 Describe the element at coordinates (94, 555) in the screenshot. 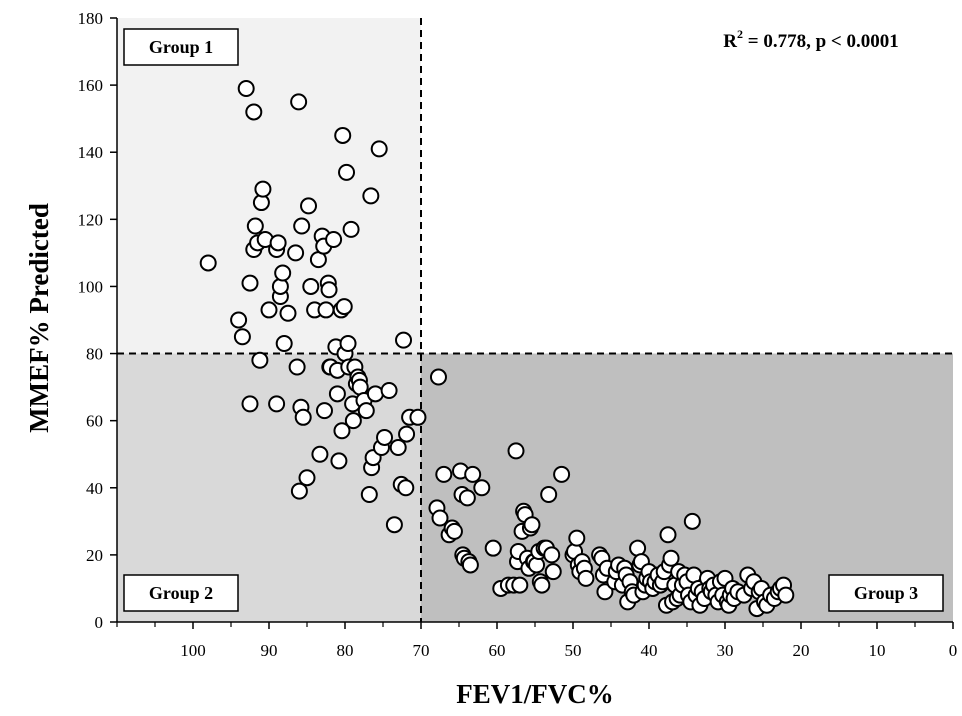

I see `y-tick-label: 20` at that location.